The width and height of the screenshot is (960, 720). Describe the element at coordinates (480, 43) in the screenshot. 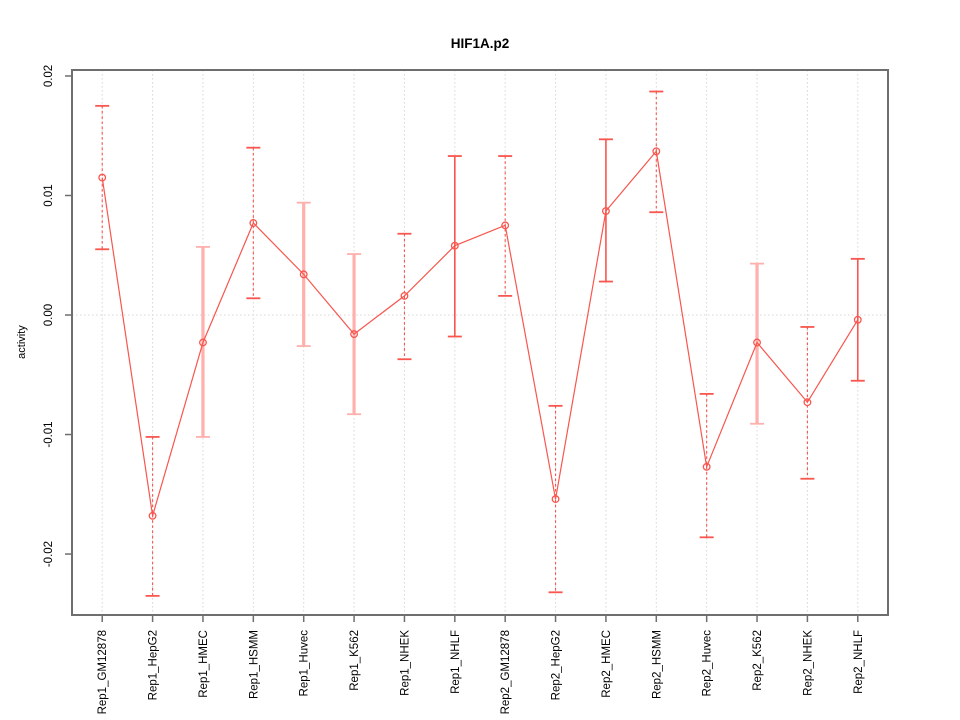

I see `chart-title: HIF1A.p2` at that location.